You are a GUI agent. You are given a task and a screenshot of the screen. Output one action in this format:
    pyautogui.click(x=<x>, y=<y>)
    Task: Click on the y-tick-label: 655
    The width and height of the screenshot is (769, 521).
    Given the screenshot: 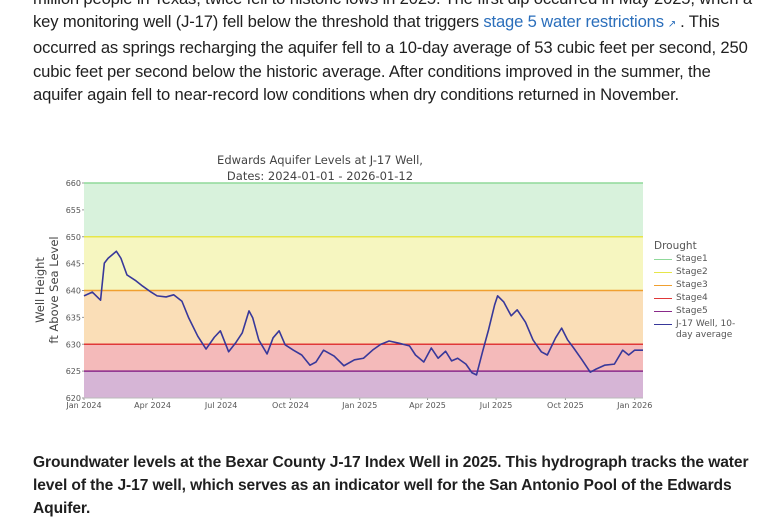 What is the action you would take?
    pyautogui.click(x=73, y=210)
    